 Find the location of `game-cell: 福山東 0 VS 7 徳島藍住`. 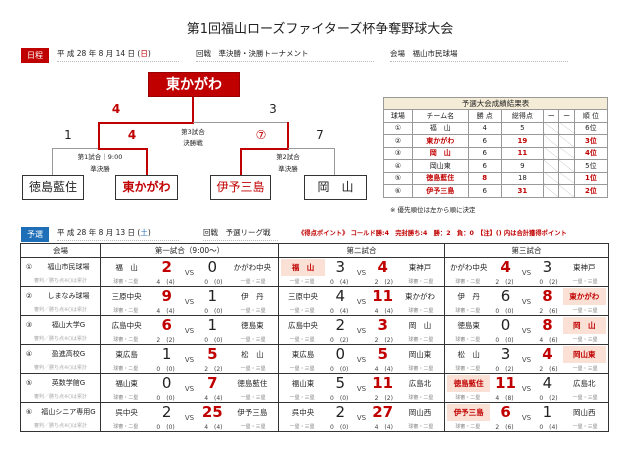

game-cell: 福山東 0 VS 7 徳島藍住 is located at coordinates (189, 383).